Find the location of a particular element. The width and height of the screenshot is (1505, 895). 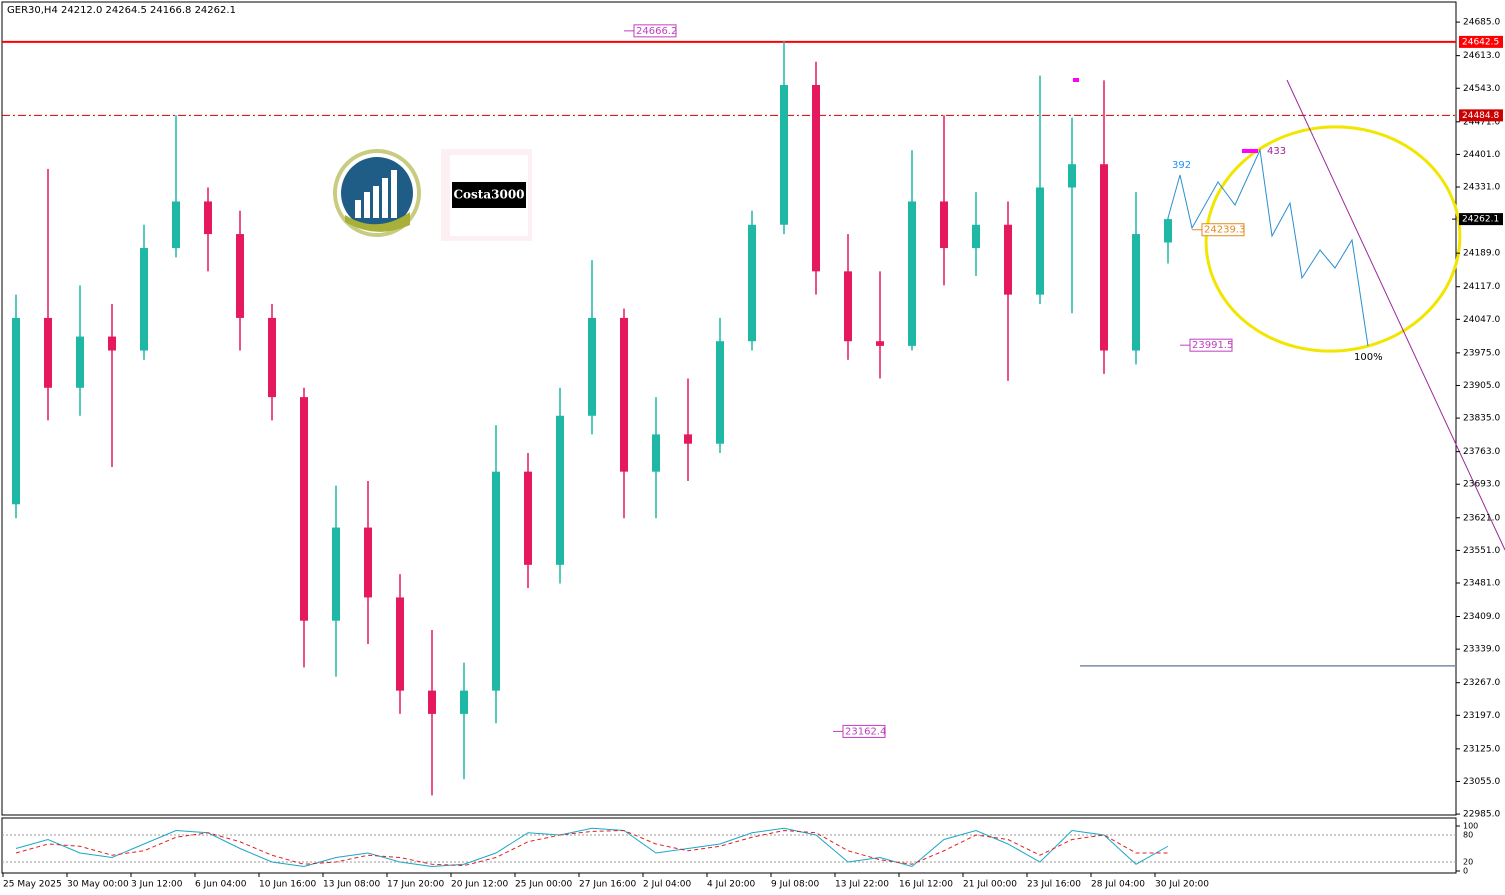

x-tick-label: 3 Jun 12:00 is located at coordinates (157, 885).